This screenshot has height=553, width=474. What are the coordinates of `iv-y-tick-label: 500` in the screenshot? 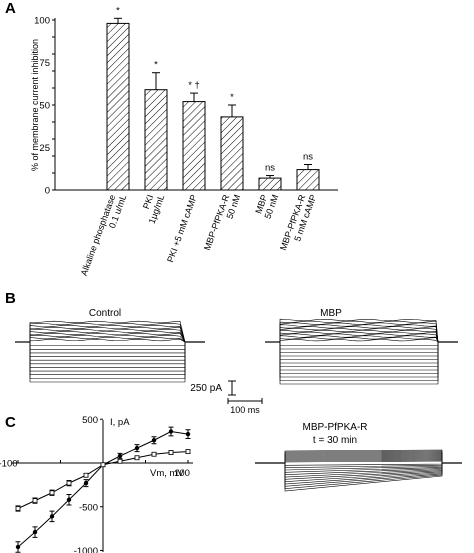 It's located at (90, 420).